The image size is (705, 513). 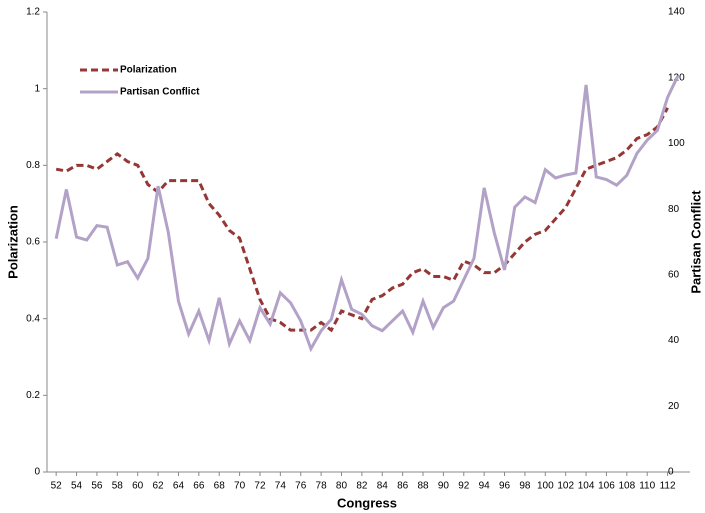 What do you see at coordinates (240, 486) in the screenshot?
I see `x-tick-label: 70` at bounding box center [240, 486].